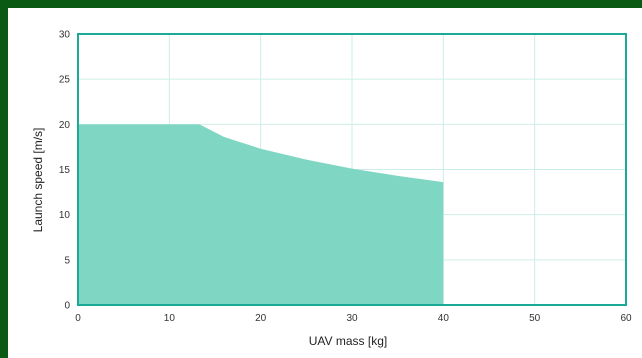  I want to click on y-tick-label: 5, so click(67, 260).